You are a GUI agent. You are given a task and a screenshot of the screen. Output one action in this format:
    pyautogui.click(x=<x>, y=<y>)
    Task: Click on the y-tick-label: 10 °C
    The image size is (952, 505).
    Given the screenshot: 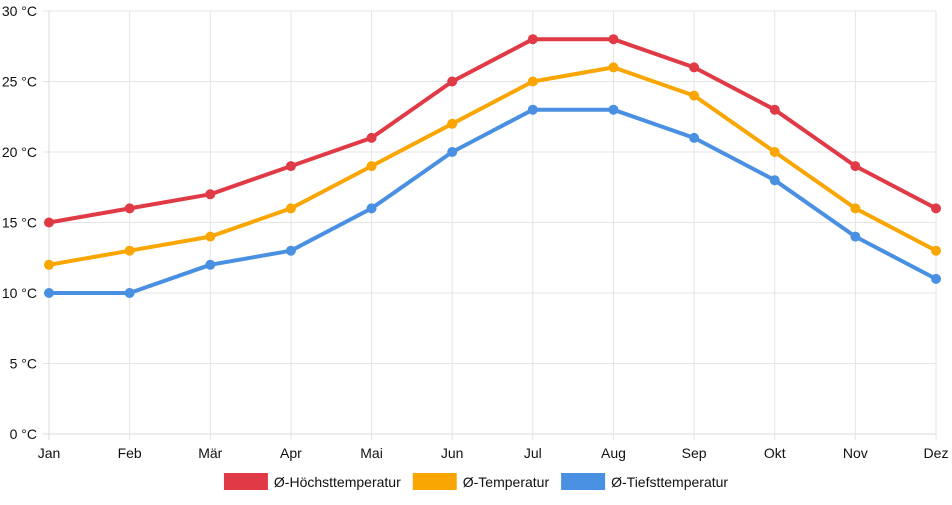 What is the action you would take?
    pyautogui.click(x=19, y=293)
    